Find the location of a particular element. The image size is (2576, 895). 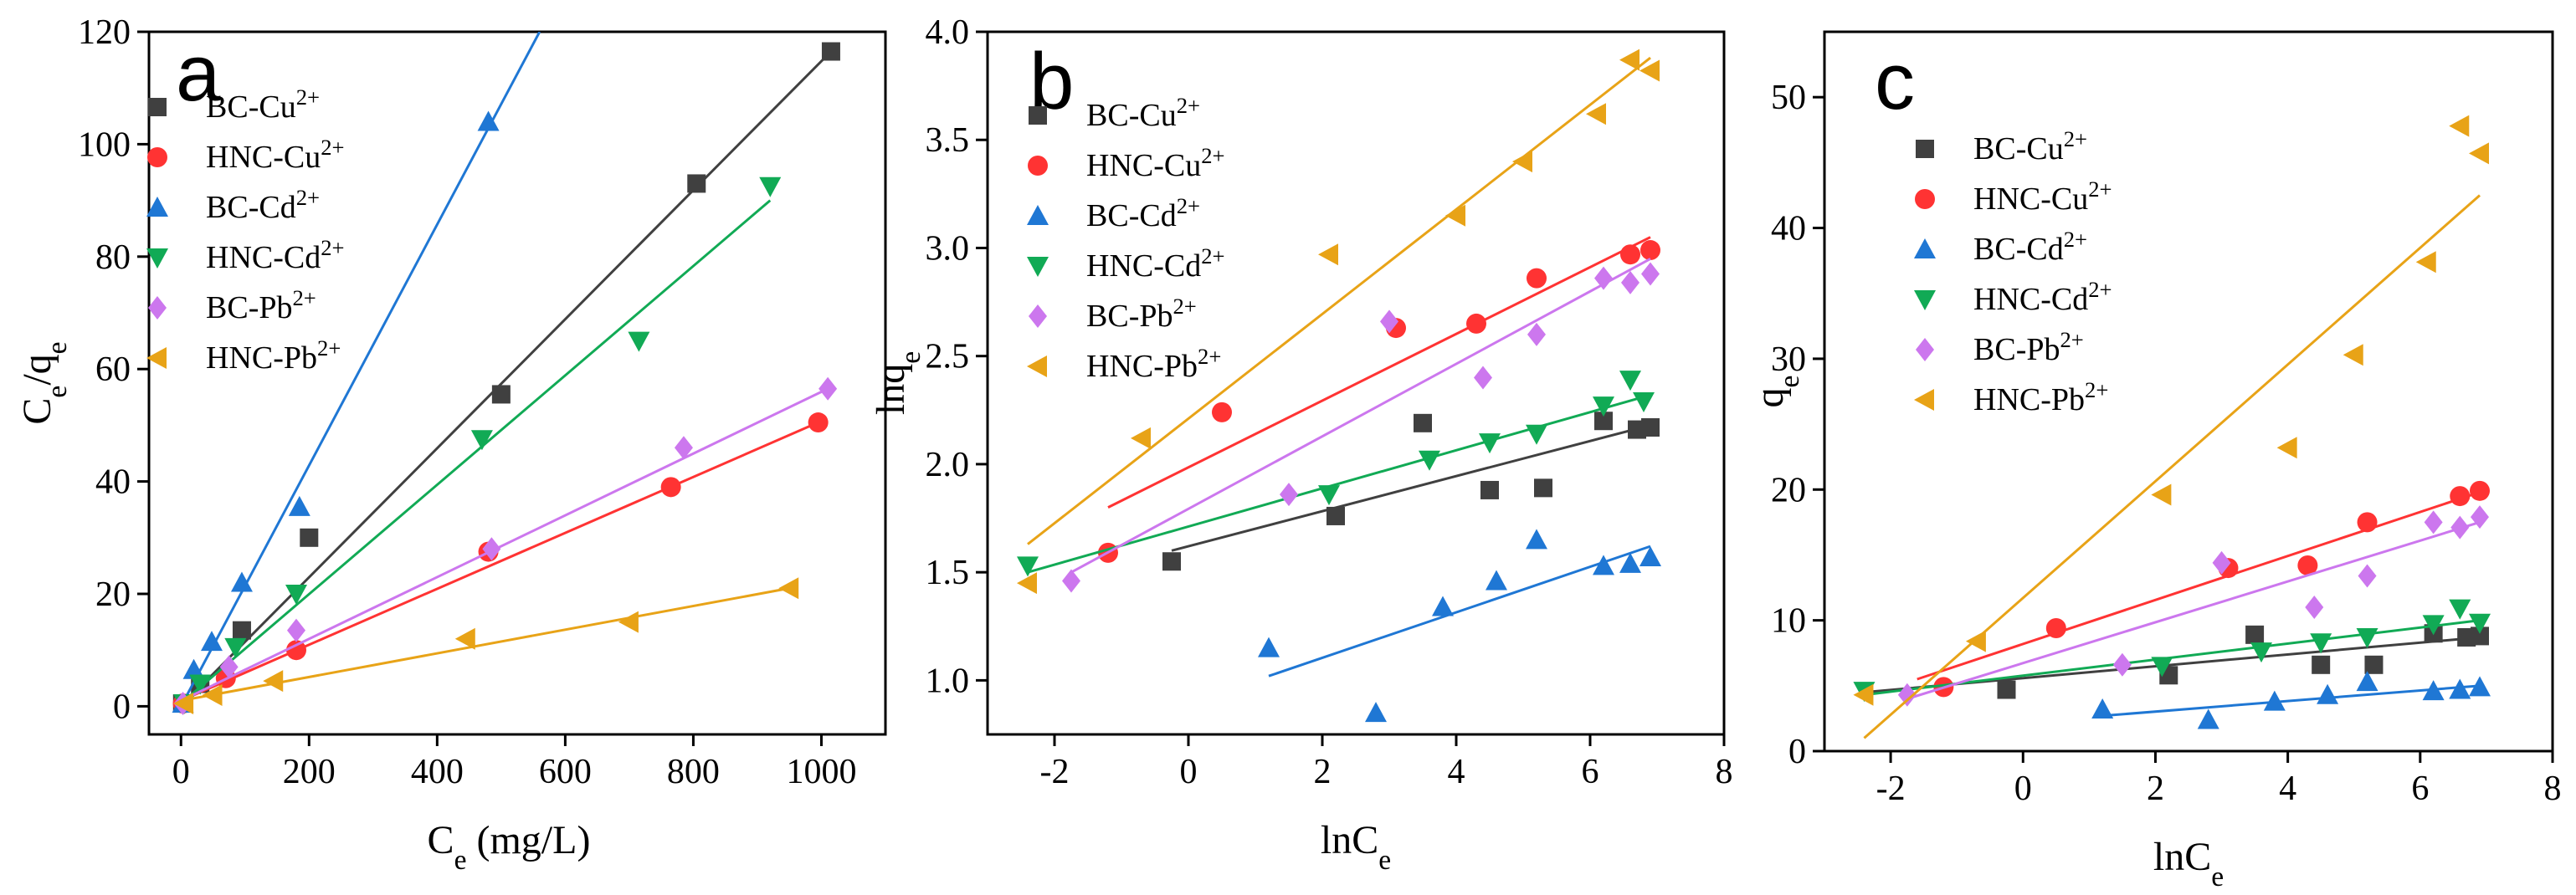

x-tick-label: 800 is located at coordinates (693, 772).